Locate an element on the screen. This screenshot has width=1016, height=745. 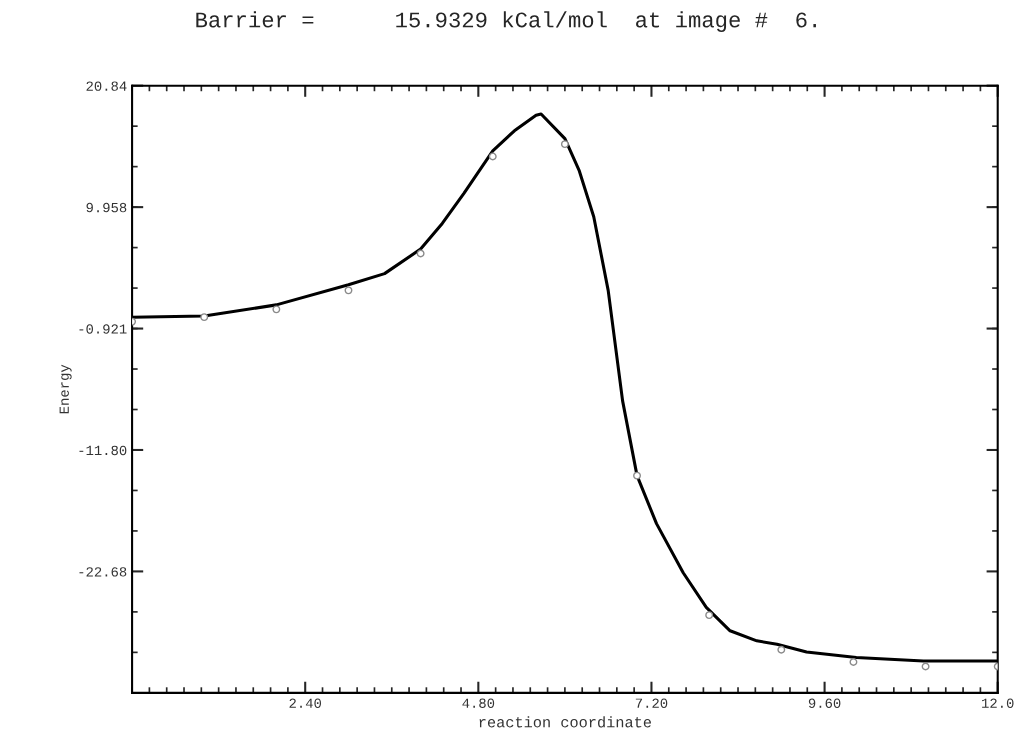
x-tick-label: 4.80 is located at coordinates (478, 703).